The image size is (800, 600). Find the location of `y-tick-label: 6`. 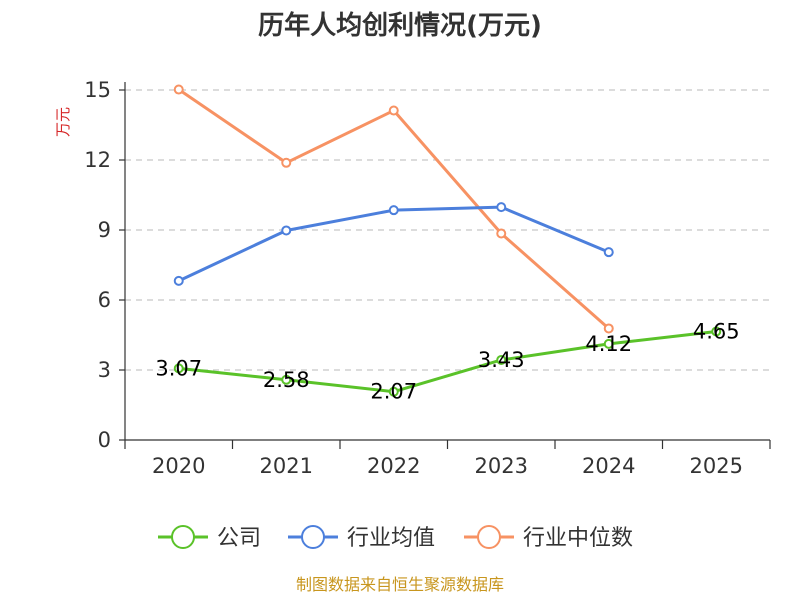

y-tick-label: 6 is located at coordinates (104, 300).